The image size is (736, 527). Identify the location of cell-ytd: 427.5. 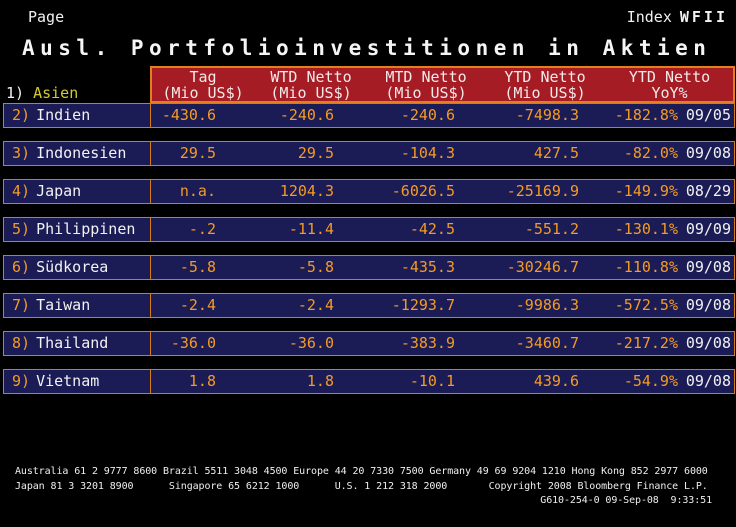
(556, 153).